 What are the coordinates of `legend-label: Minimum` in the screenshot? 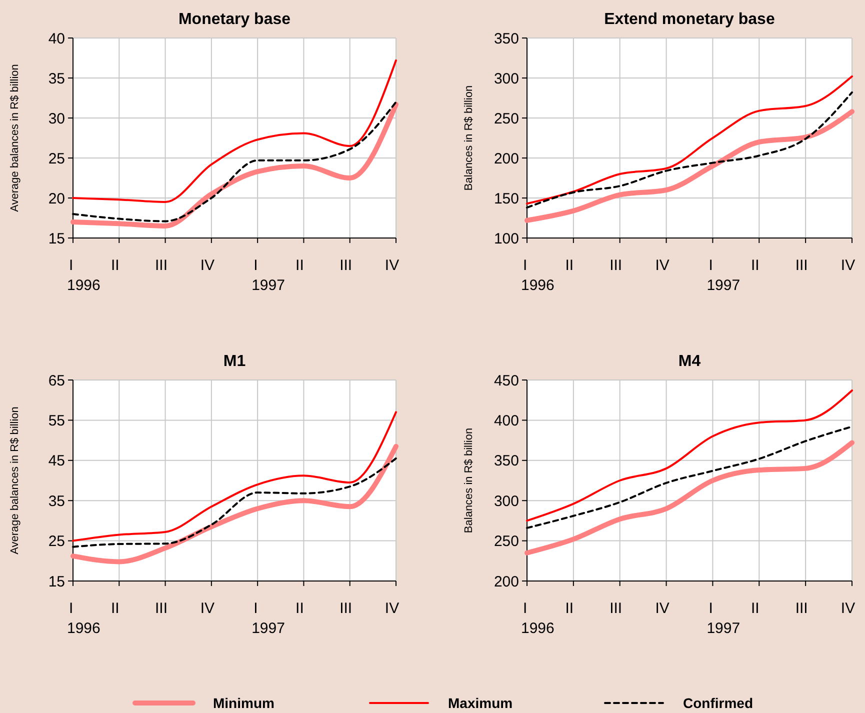 It's located at (243, 703).